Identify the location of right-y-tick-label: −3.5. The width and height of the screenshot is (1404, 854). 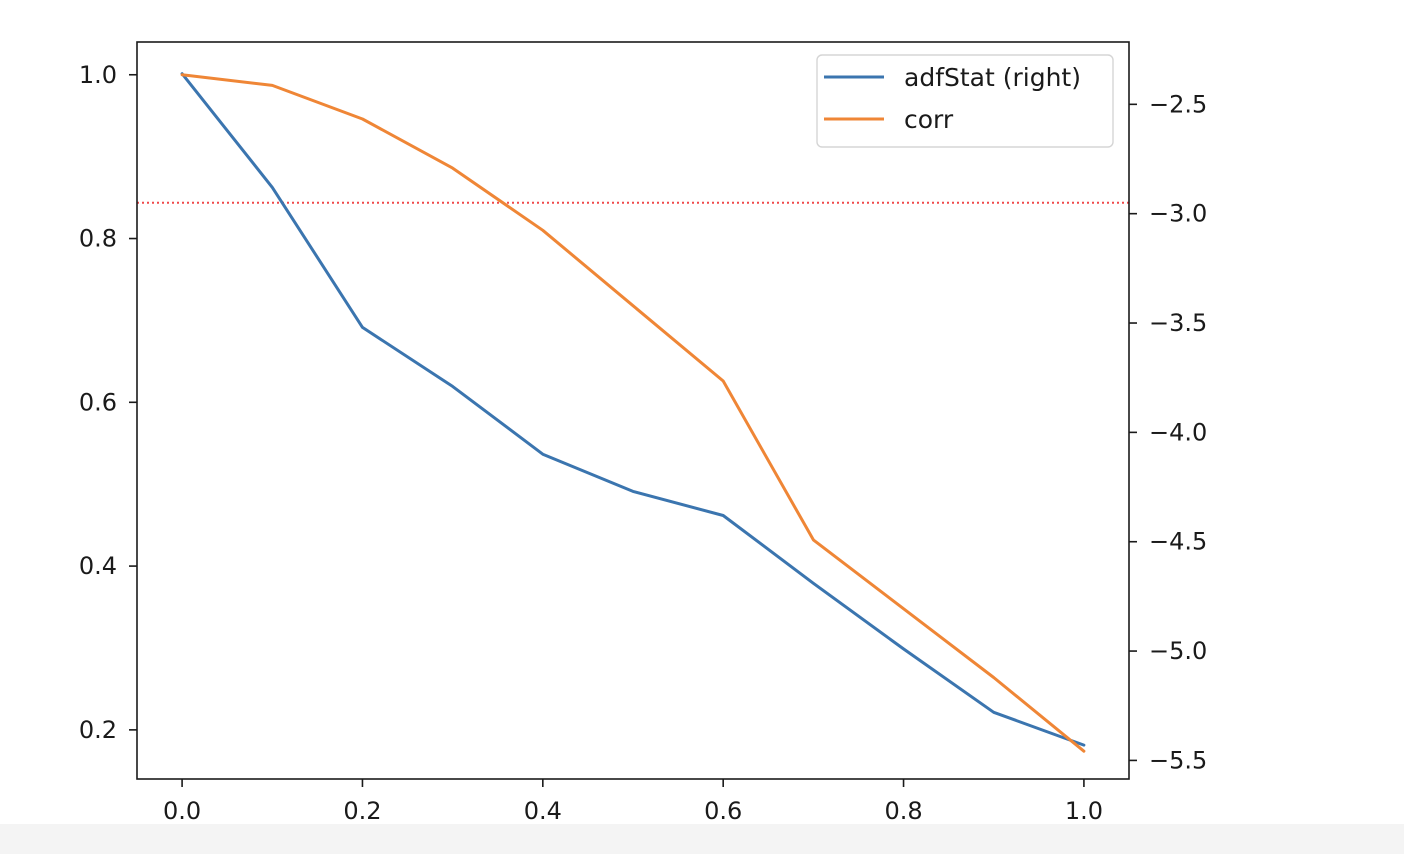
(1178, 323).